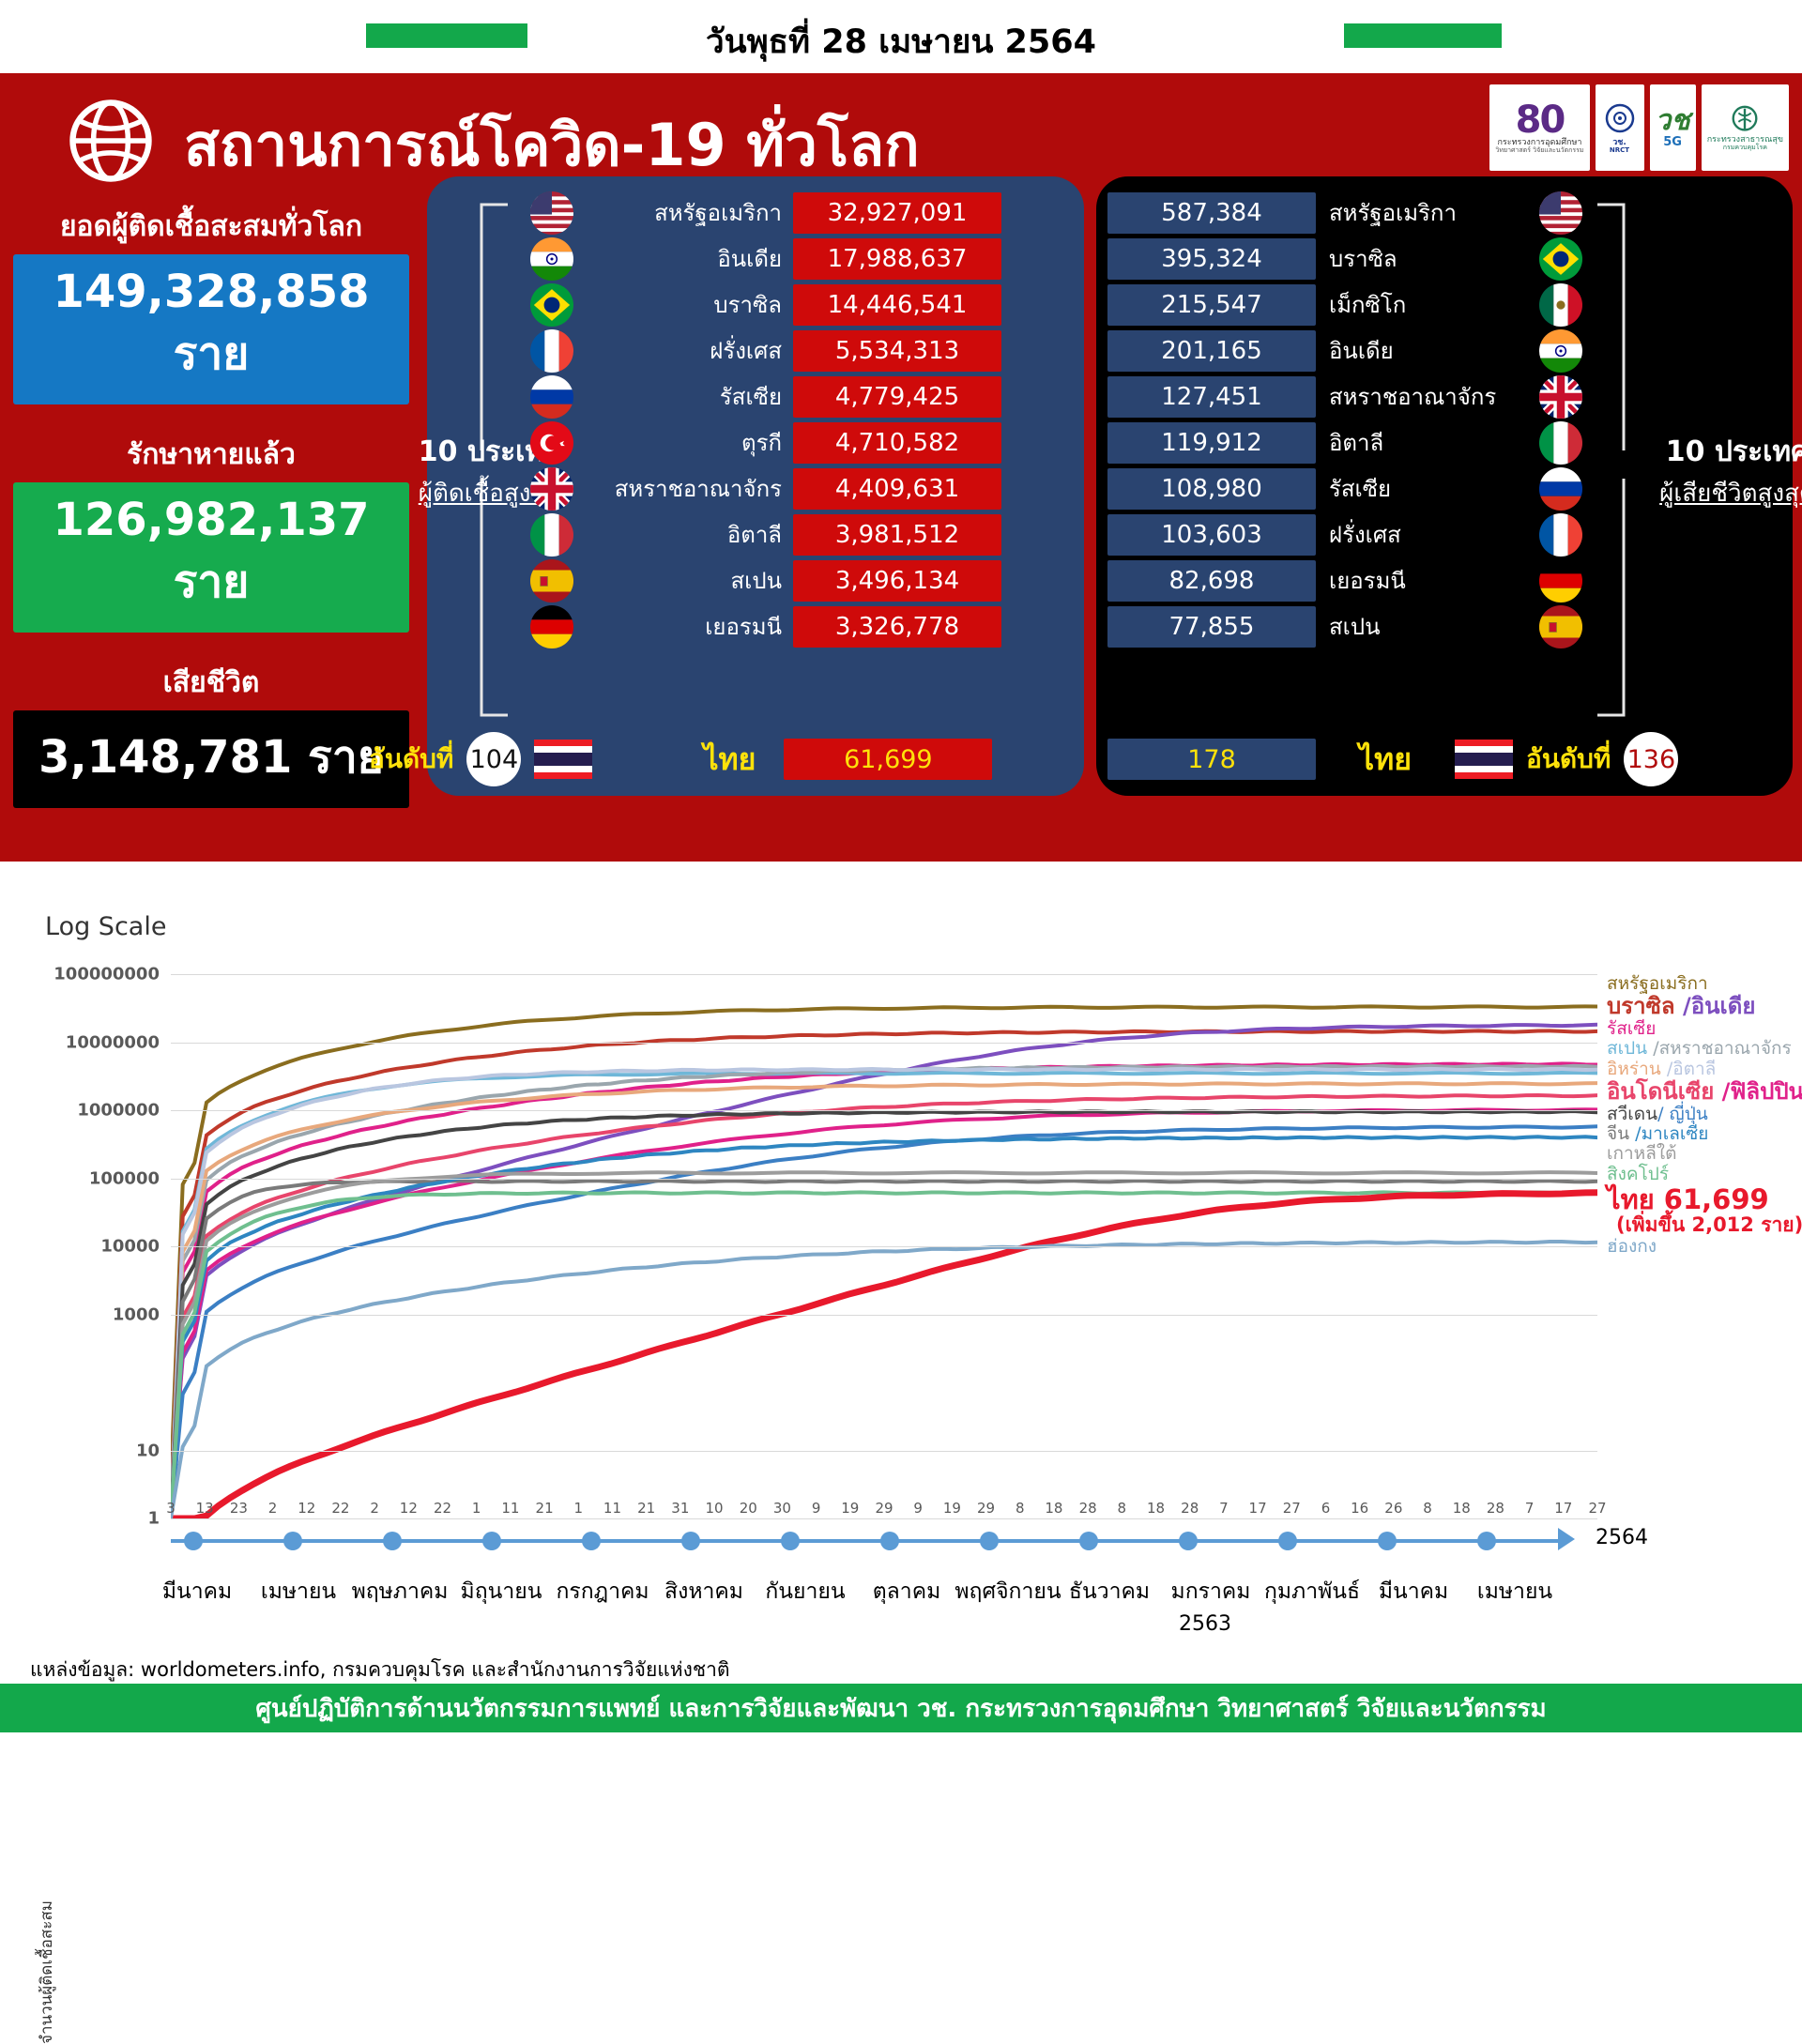 The height and width of the screenshot is (2044, 1802). What do you see at coordinates (1682, 1006) in the screenshot?
I see `legend-item: บราซิล /อินเดีย` at bounding box center [1682, 1006].